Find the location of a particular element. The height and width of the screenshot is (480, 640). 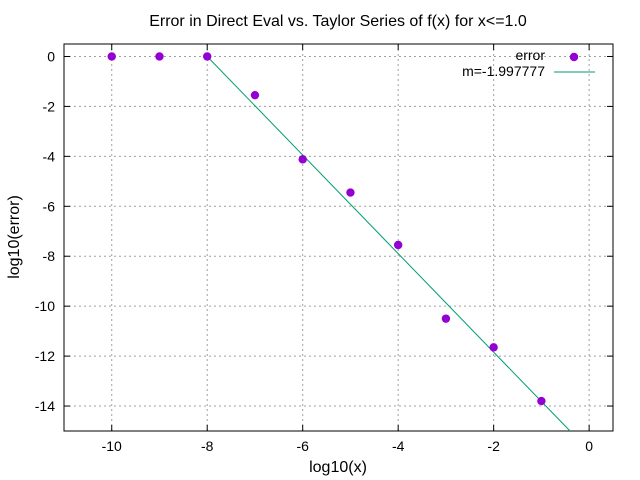

x-tick-label: -6 is located at coordinates (302, 446).